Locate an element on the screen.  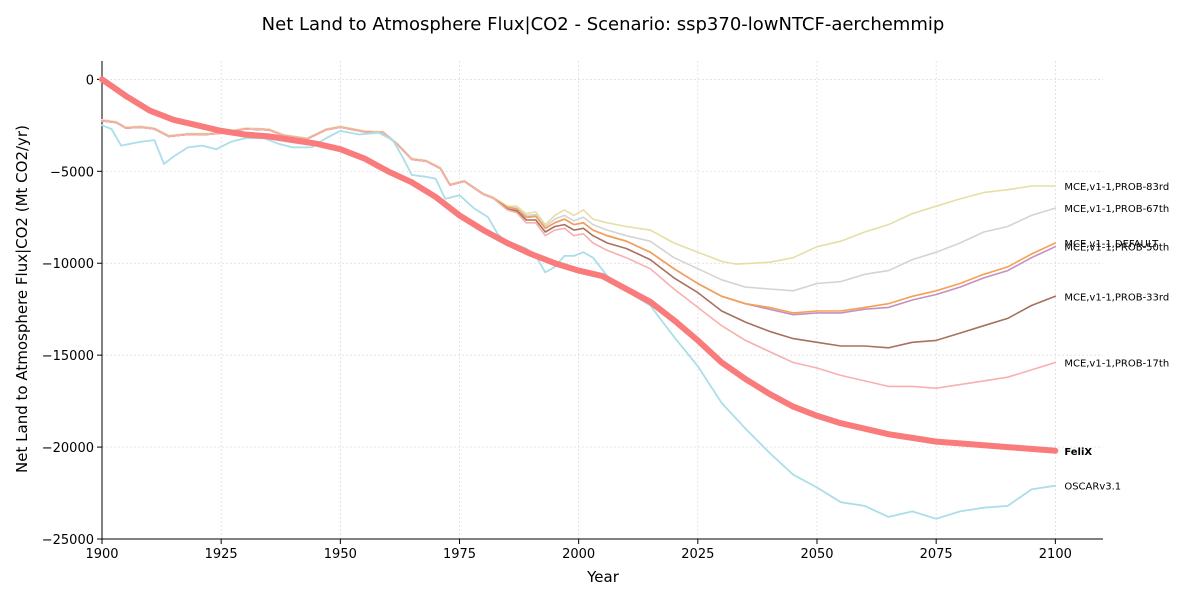
x-tick-label: 2000 is located at coordinates (578, 554).